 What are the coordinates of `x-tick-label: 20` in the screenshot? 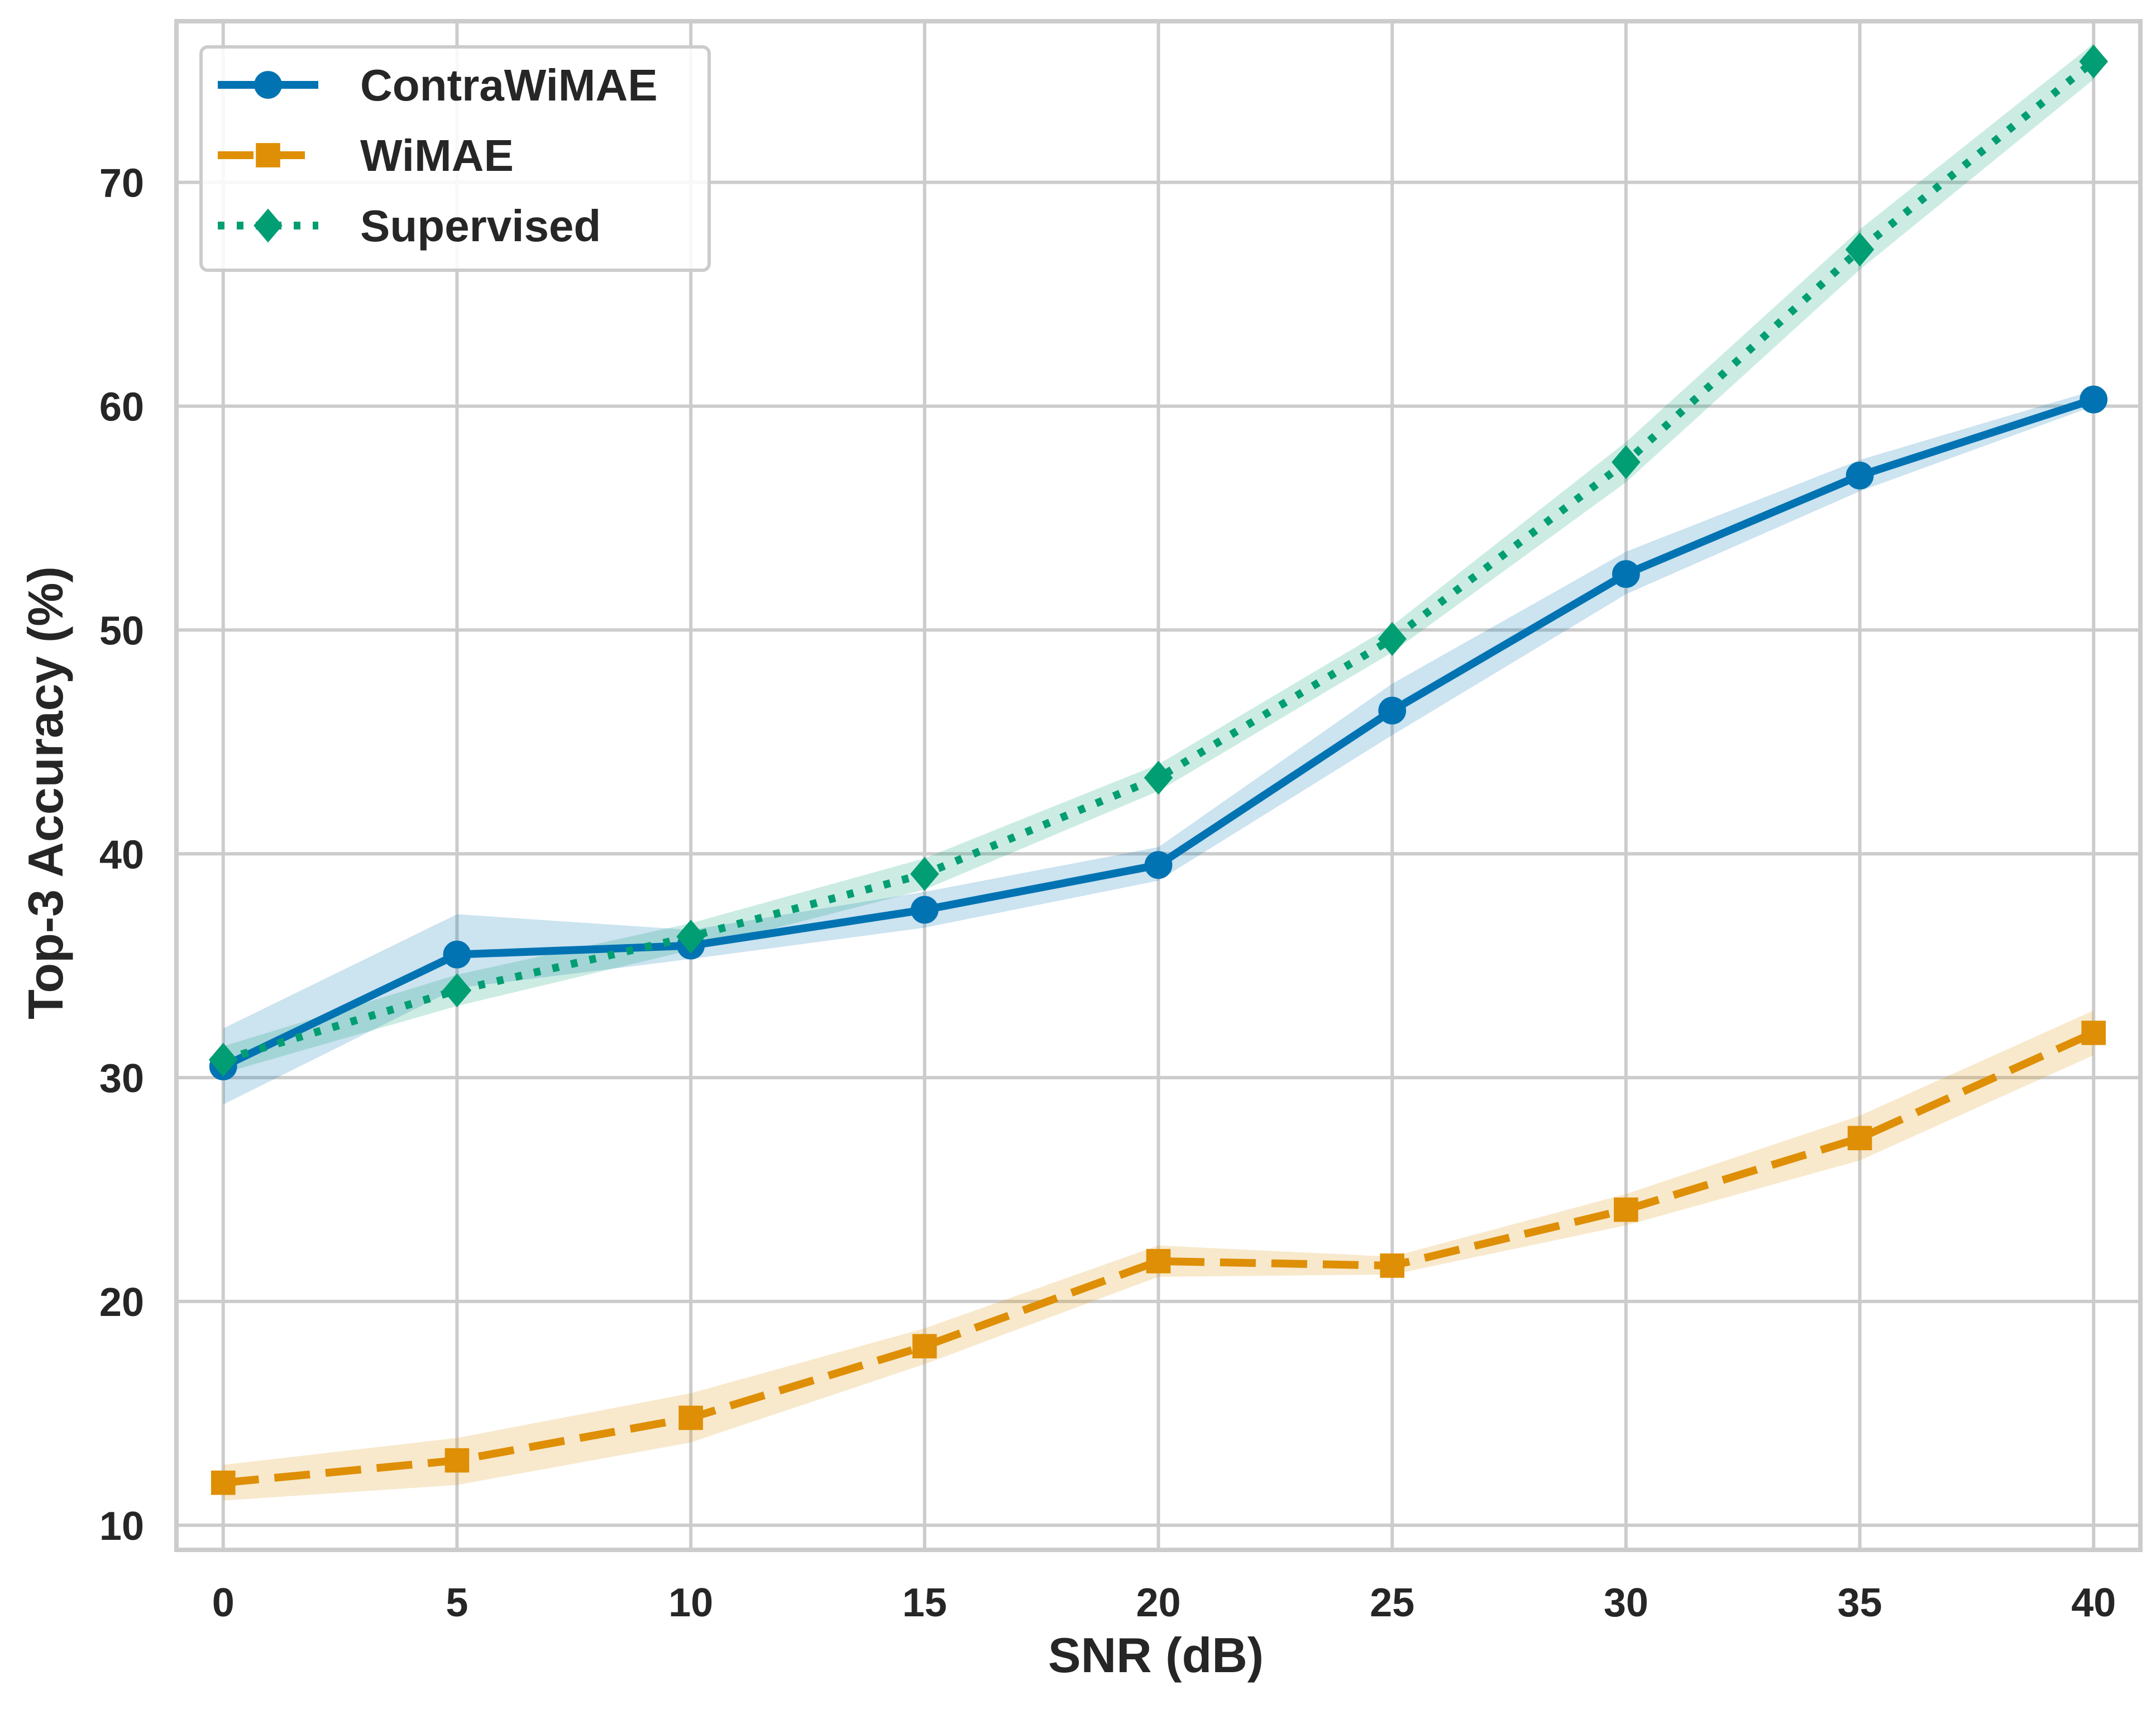 It's located at (1158, 1603).